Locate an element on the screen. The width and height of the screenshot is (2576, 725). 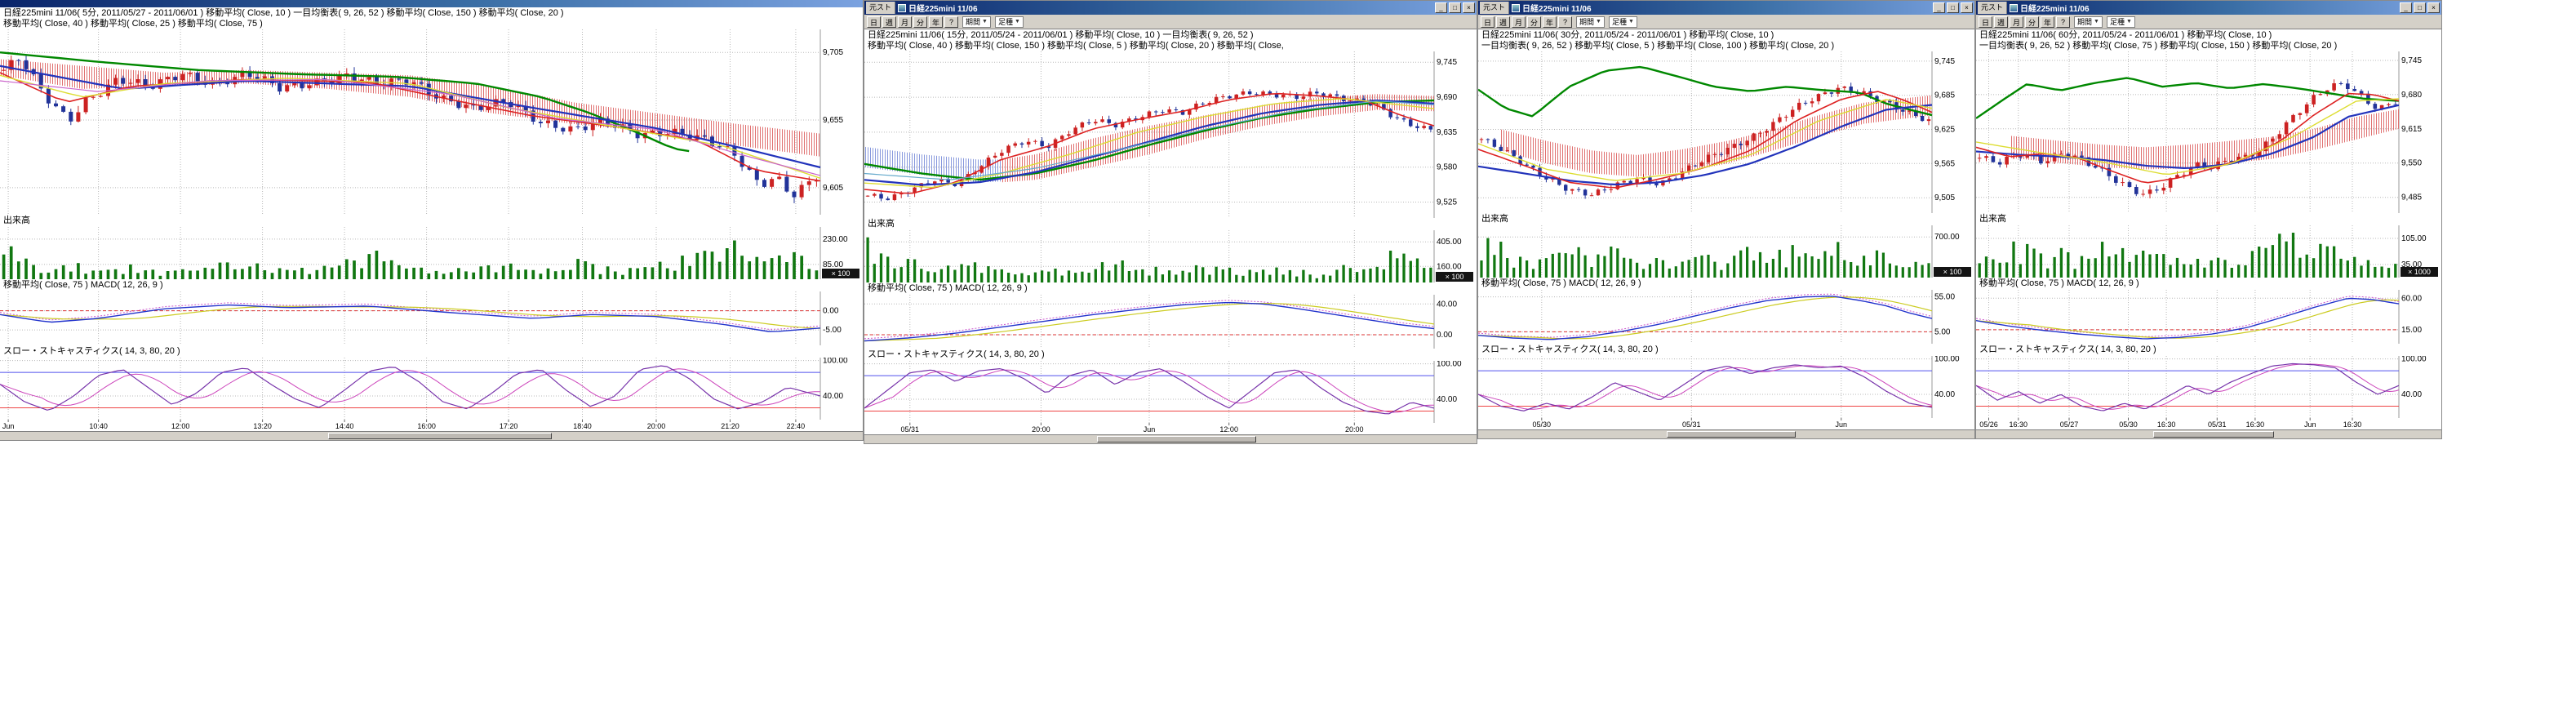
price-chart: 9,745 9,690 9,635 9,580 9,525 is located at coordinates (1170, 134).